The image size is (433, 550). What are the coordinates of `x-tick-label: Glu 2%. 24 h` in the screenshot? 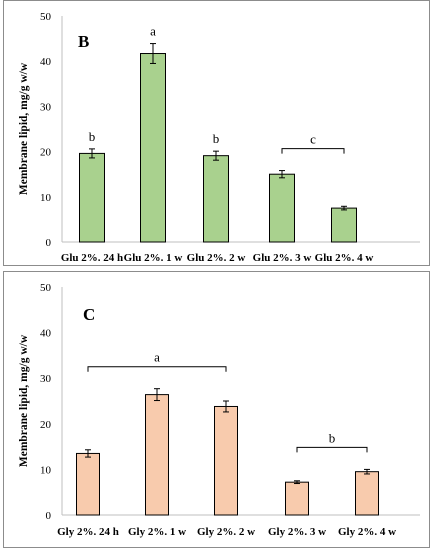 It's located at (92, 258).